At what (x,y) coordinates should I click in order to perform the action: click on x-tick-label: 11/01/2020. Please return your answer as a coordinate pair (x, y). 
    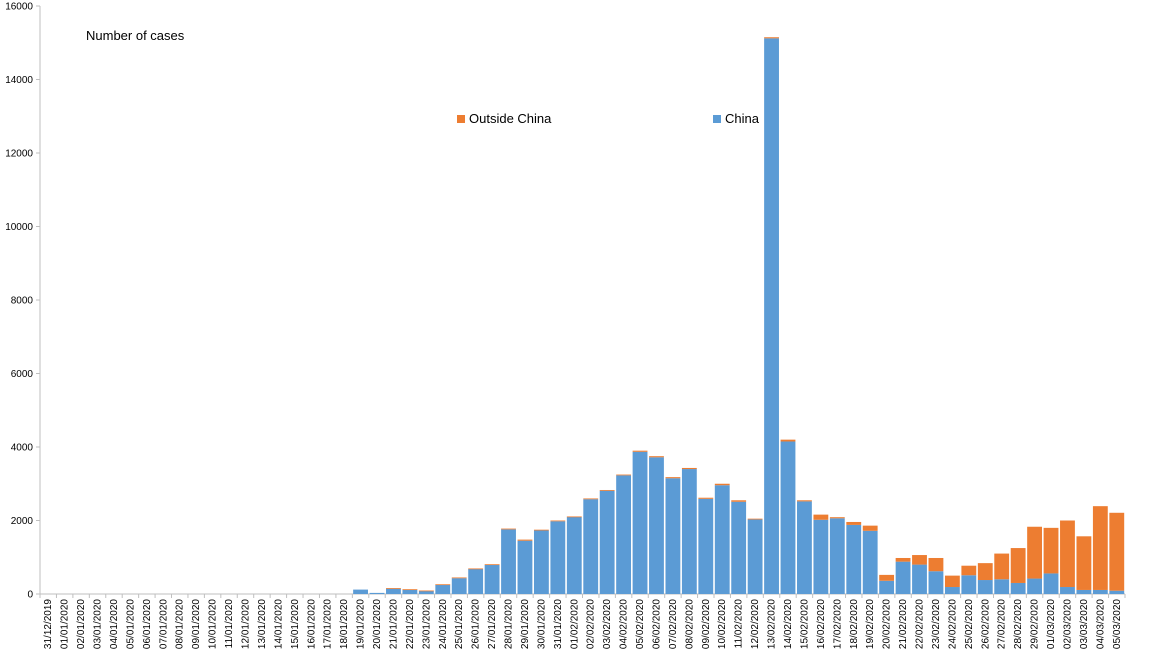
    Looking at the image, I should click on (229, 624).